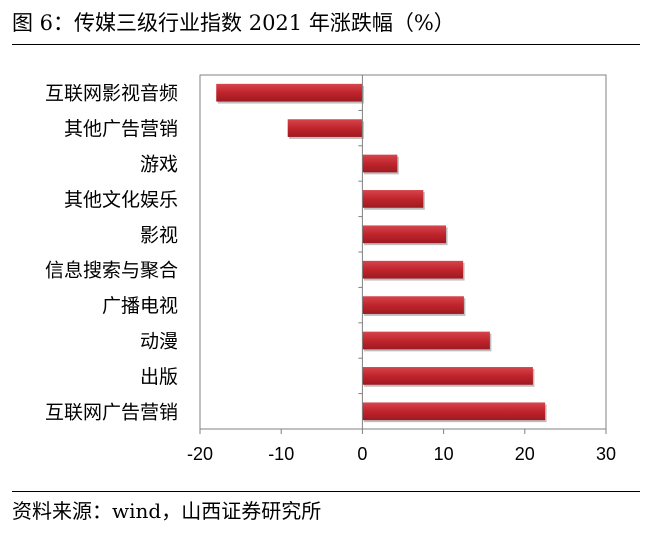 The image size is (661, 539). I want to click on category-label: 其他广告营销, so click(121, 129).